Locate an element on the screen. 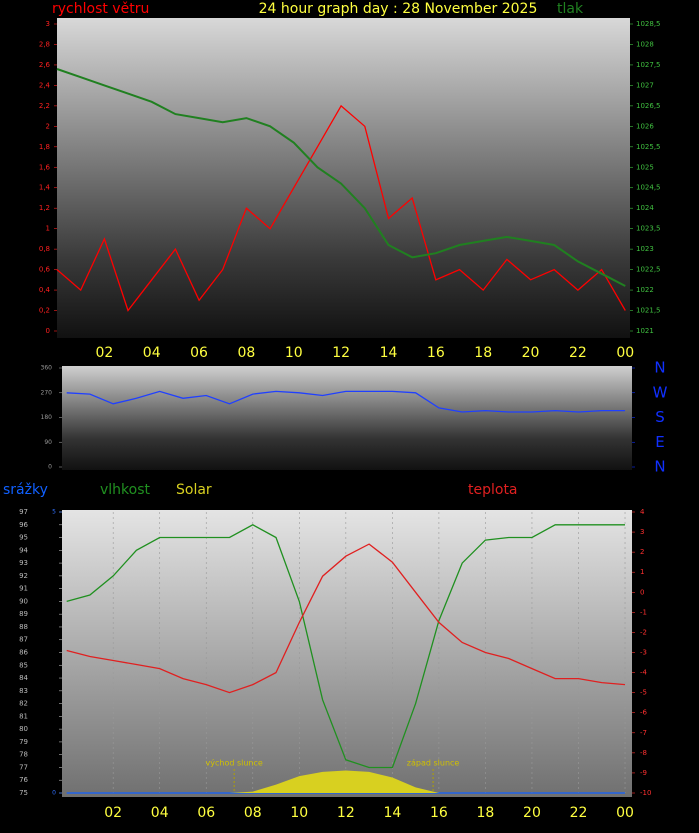  y-tick-label: 86 is located at coordinates (23, 653).